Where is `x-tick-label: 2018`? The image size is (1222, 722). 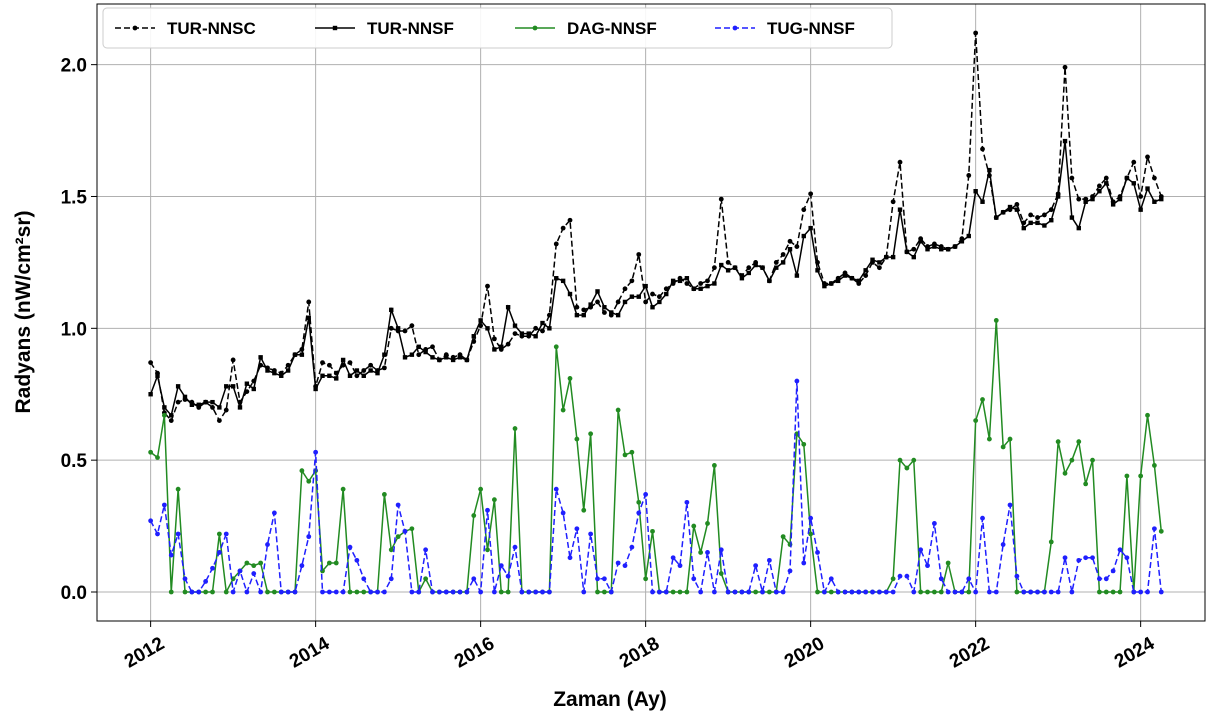 x-tick-label: 2018 is located at coordinates (639, 652).